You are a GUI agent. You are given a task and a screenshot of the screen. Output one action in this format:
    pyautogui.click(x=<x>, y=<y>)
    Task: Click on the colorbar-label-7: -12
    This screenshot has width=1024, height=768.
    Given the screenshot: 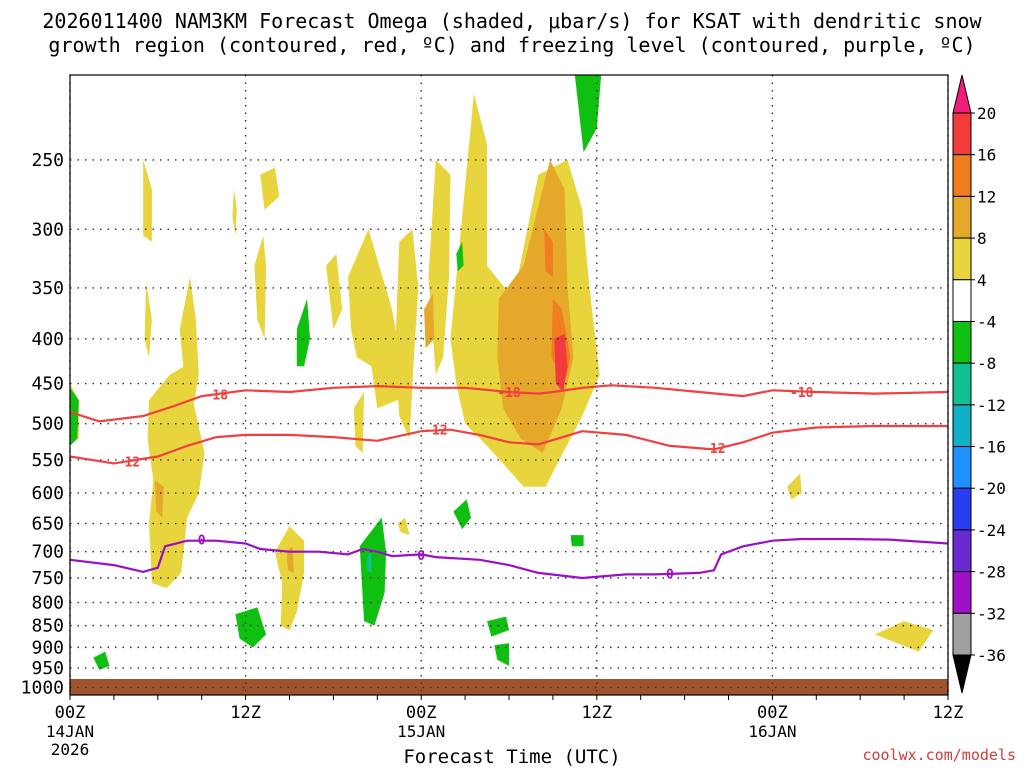 What is the action you would take?
    pyautogui.click(x=991, y=405)
    